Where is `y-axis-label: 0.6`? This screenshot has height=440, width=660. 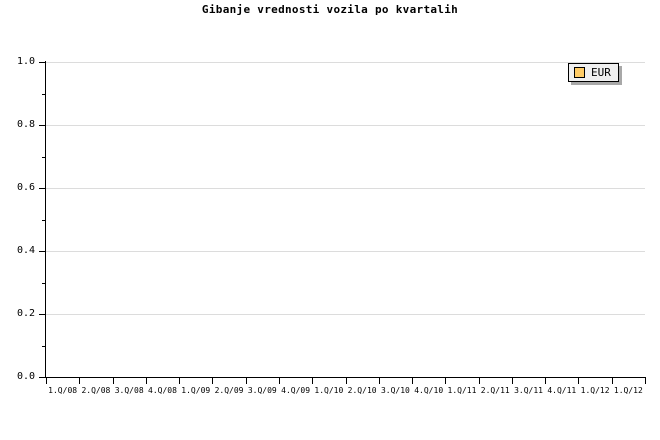 y-axis-label: 0.6 is located at coordinates (25, 187).